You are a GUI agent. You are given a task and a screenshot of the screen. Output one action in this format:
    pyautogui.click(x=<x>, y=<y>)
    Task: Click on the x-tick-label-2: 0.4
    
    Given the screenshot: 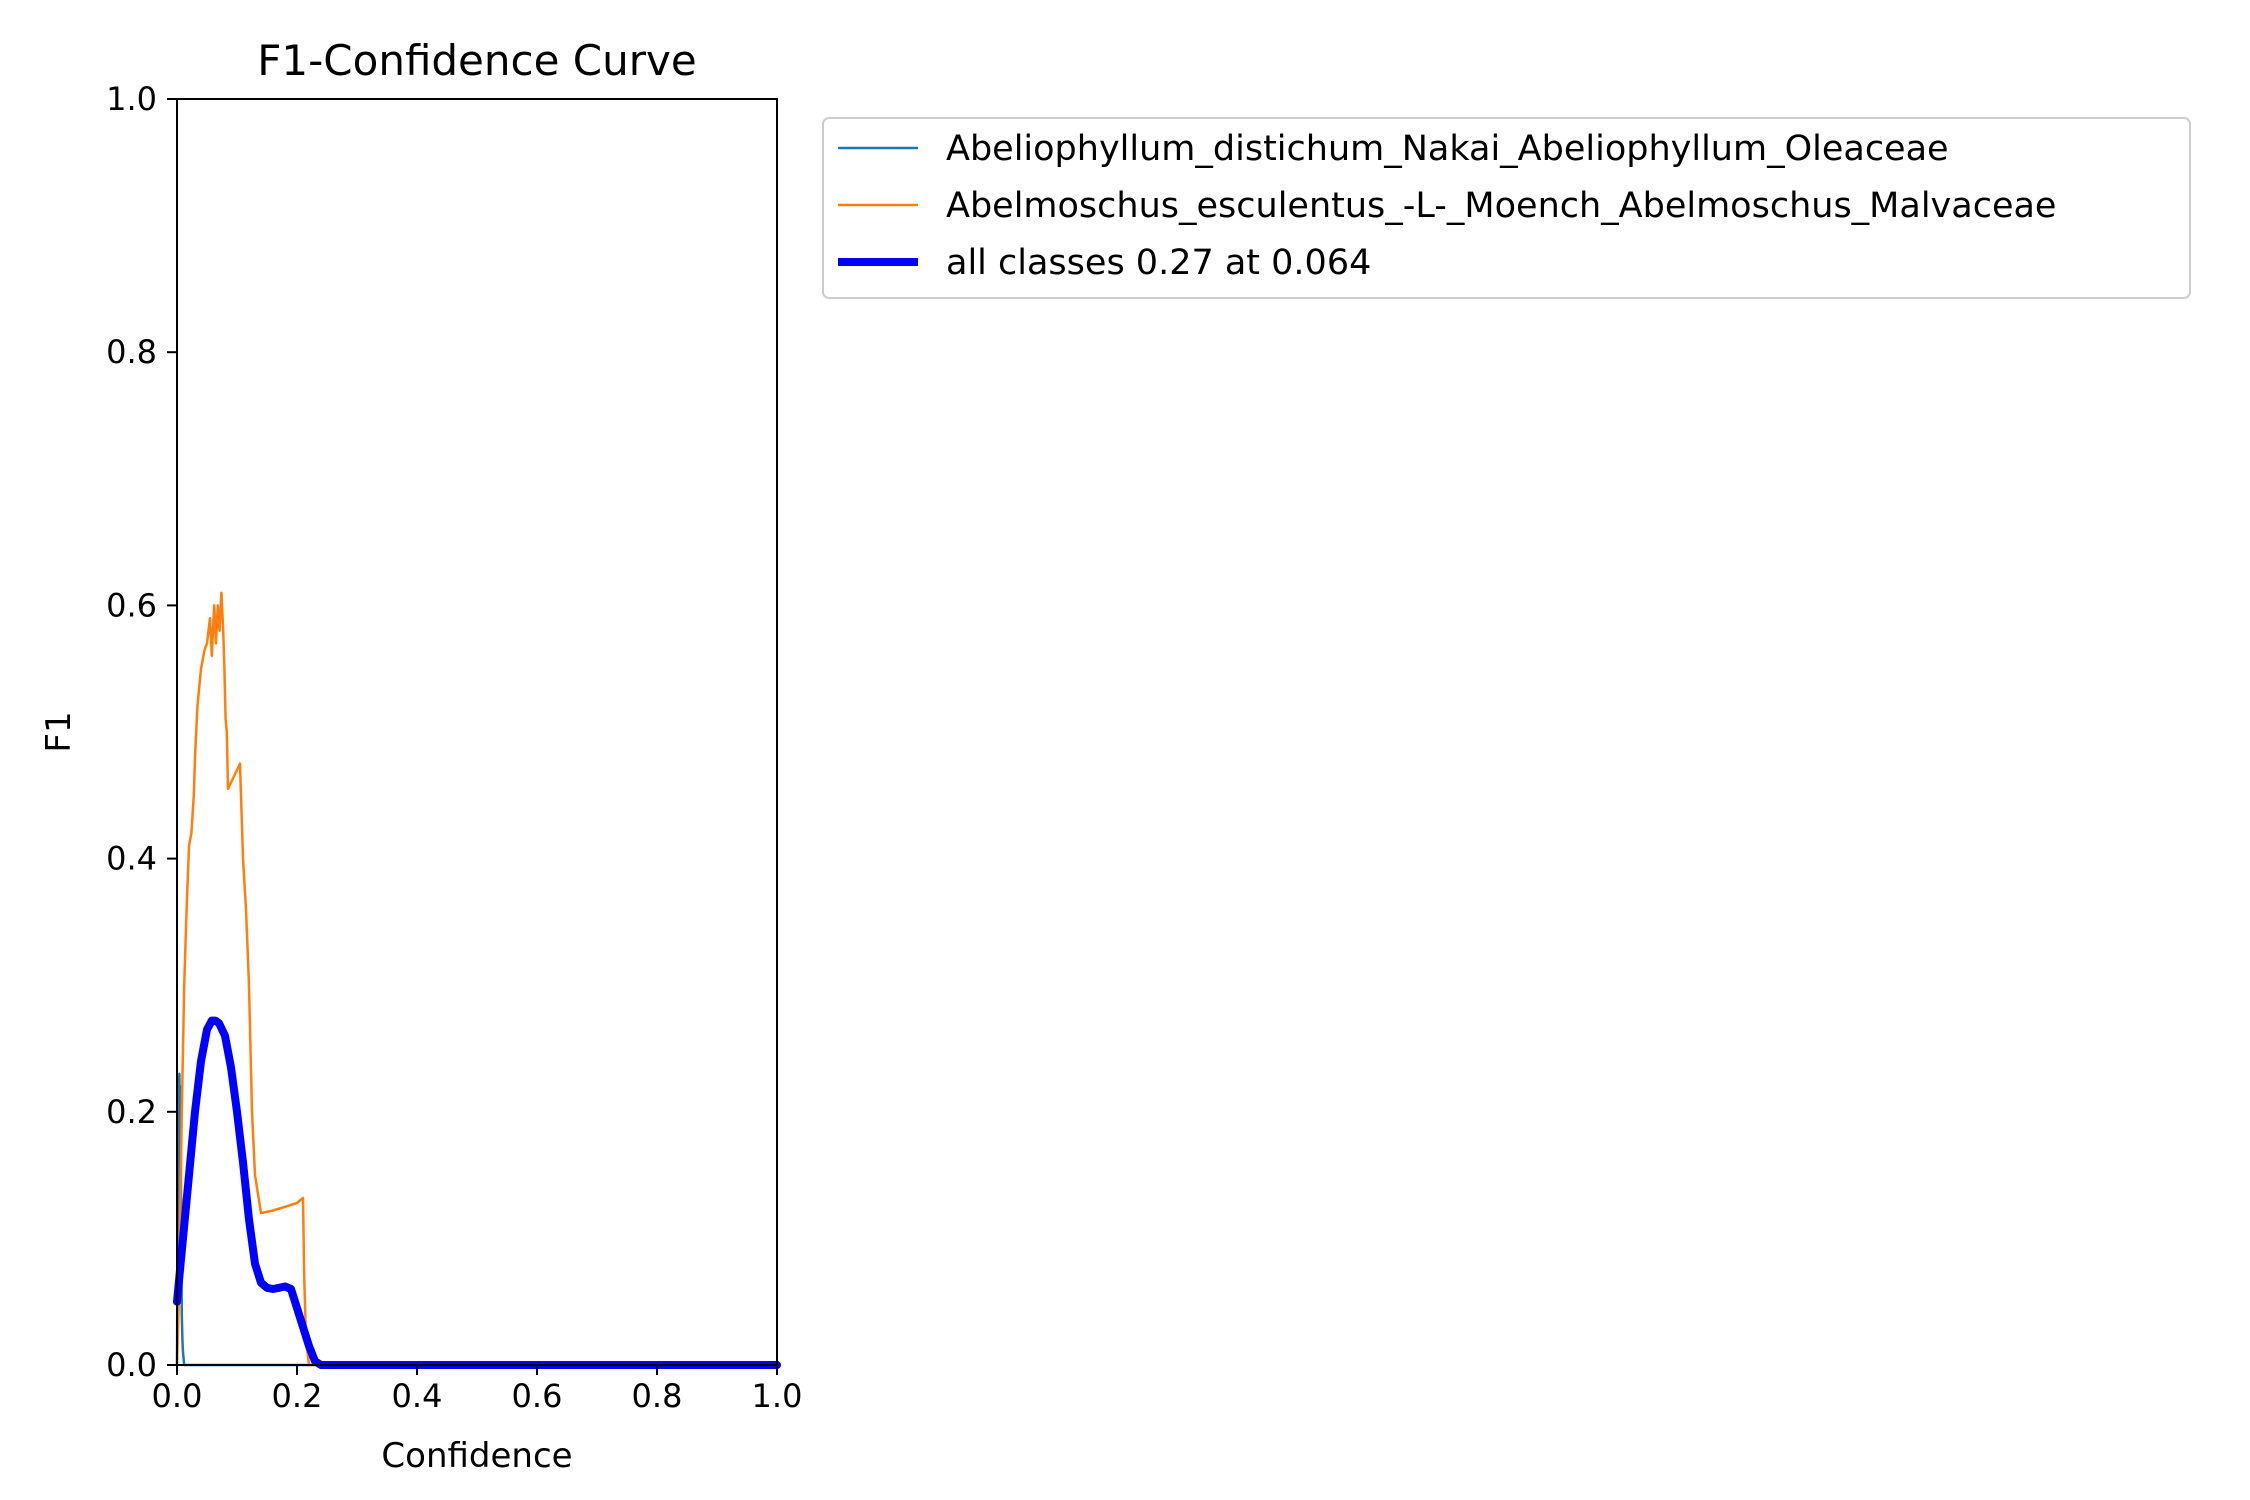 What is the action you would take?
    pyautogui.click(x=417, y=1396)
    